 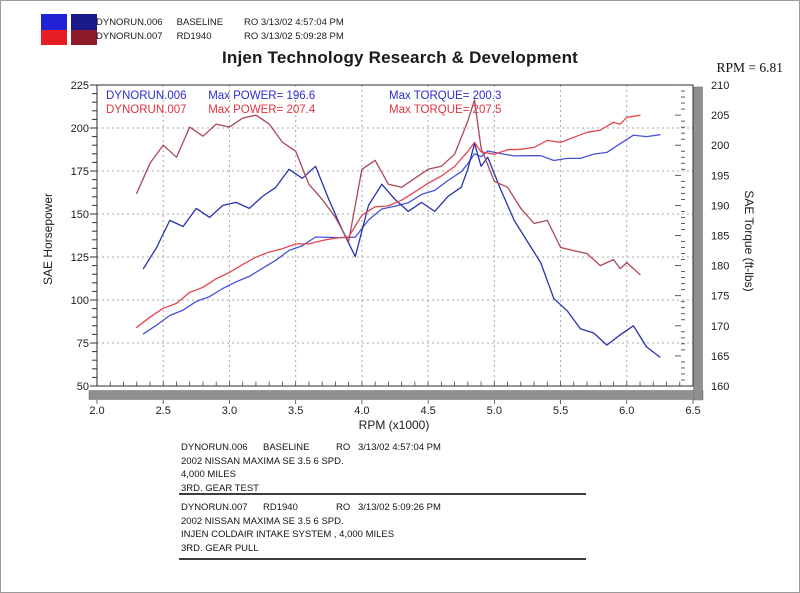 What do you see at coordinates (394, 425) in the screenshot?
I see `x-axis-title: RPM (x1000)` at bounding box center [394, 425].